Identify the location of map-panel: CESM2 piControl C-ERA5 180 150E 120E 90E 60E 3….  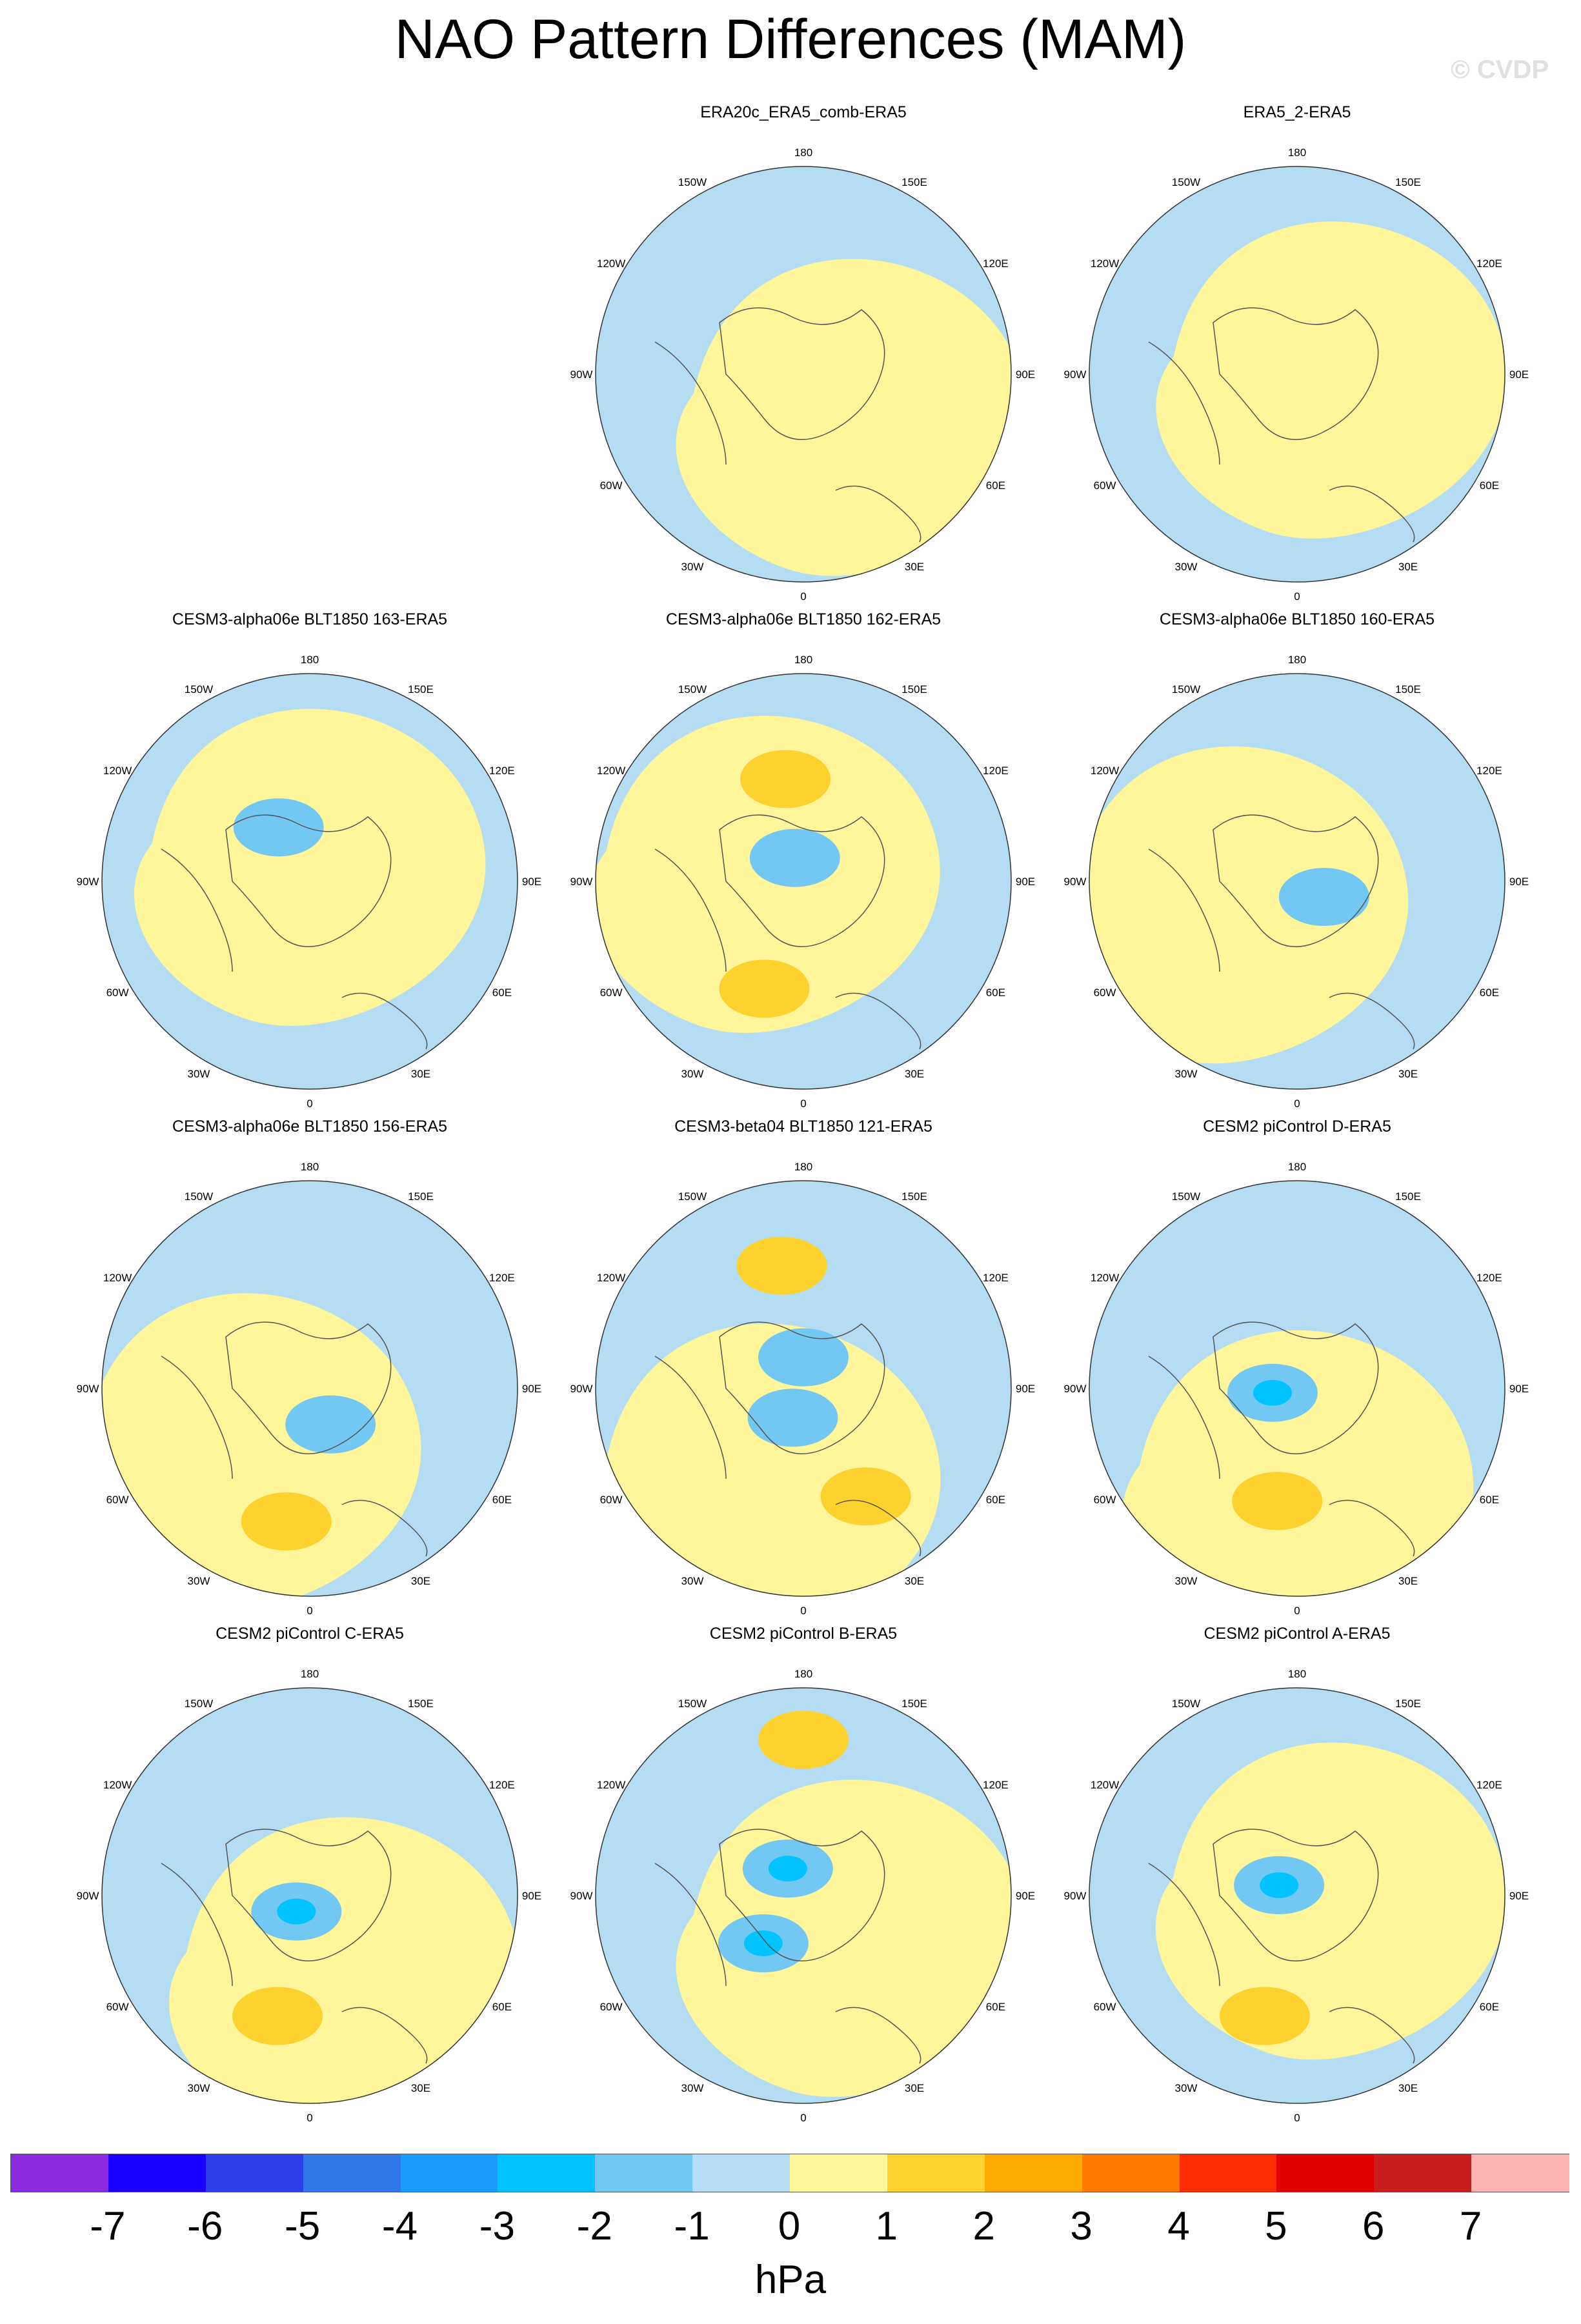
(310, 1874).